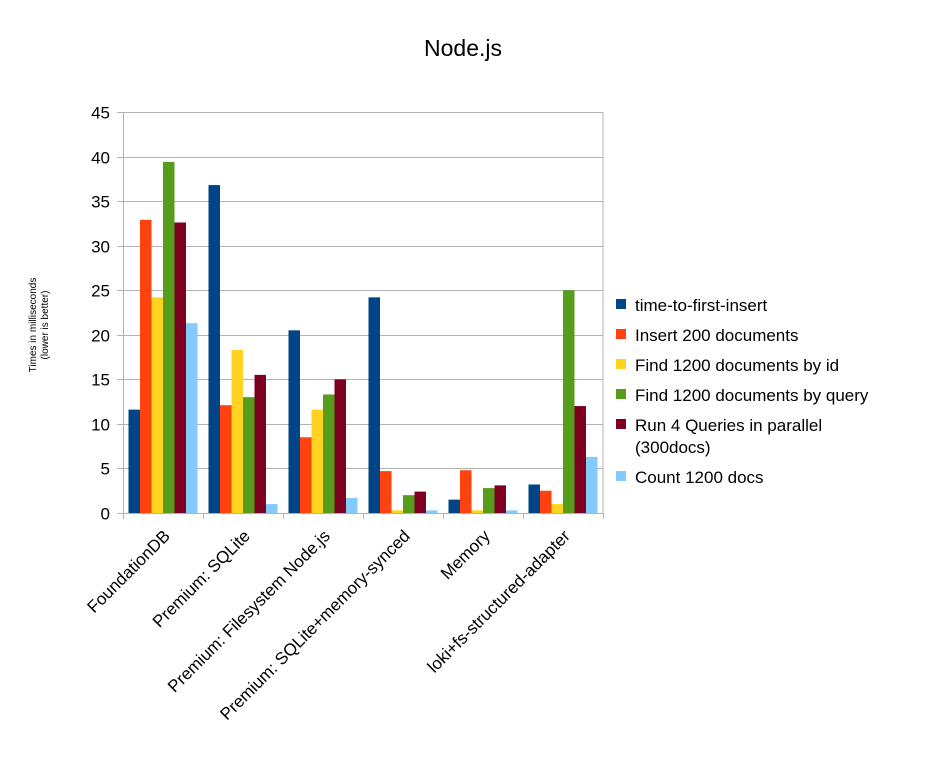 The image size is (928, 775). I want to click on legend-label: time-to-first-insert, so click(701, 305).